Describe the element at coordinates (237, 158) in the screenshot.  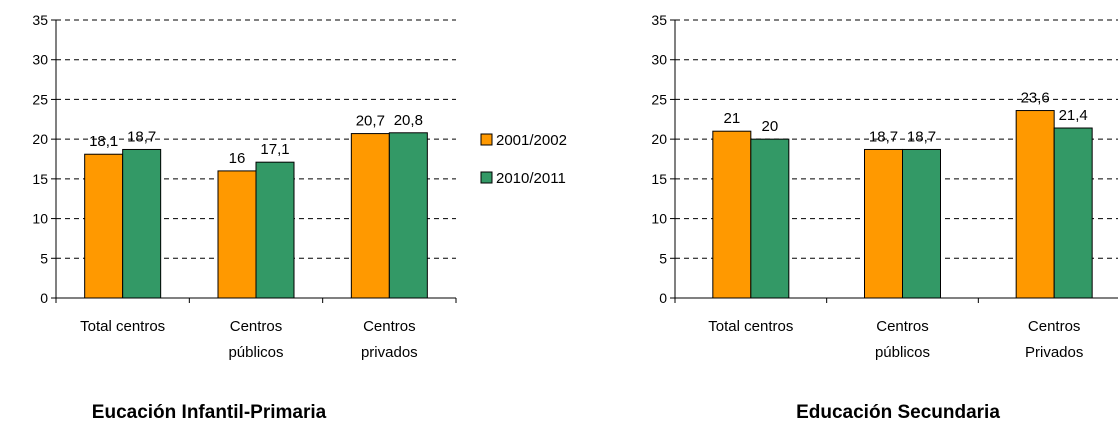
I see `data-label: 16` at that location.